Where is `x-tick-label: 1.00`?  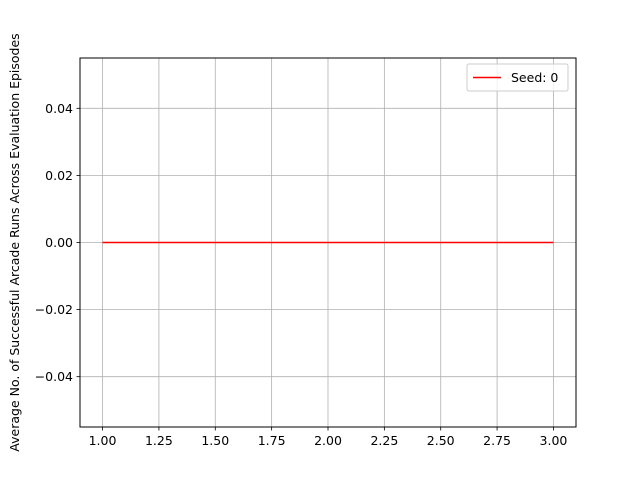
x-tick-label: 1.00 is located at coordinates (103, 440).